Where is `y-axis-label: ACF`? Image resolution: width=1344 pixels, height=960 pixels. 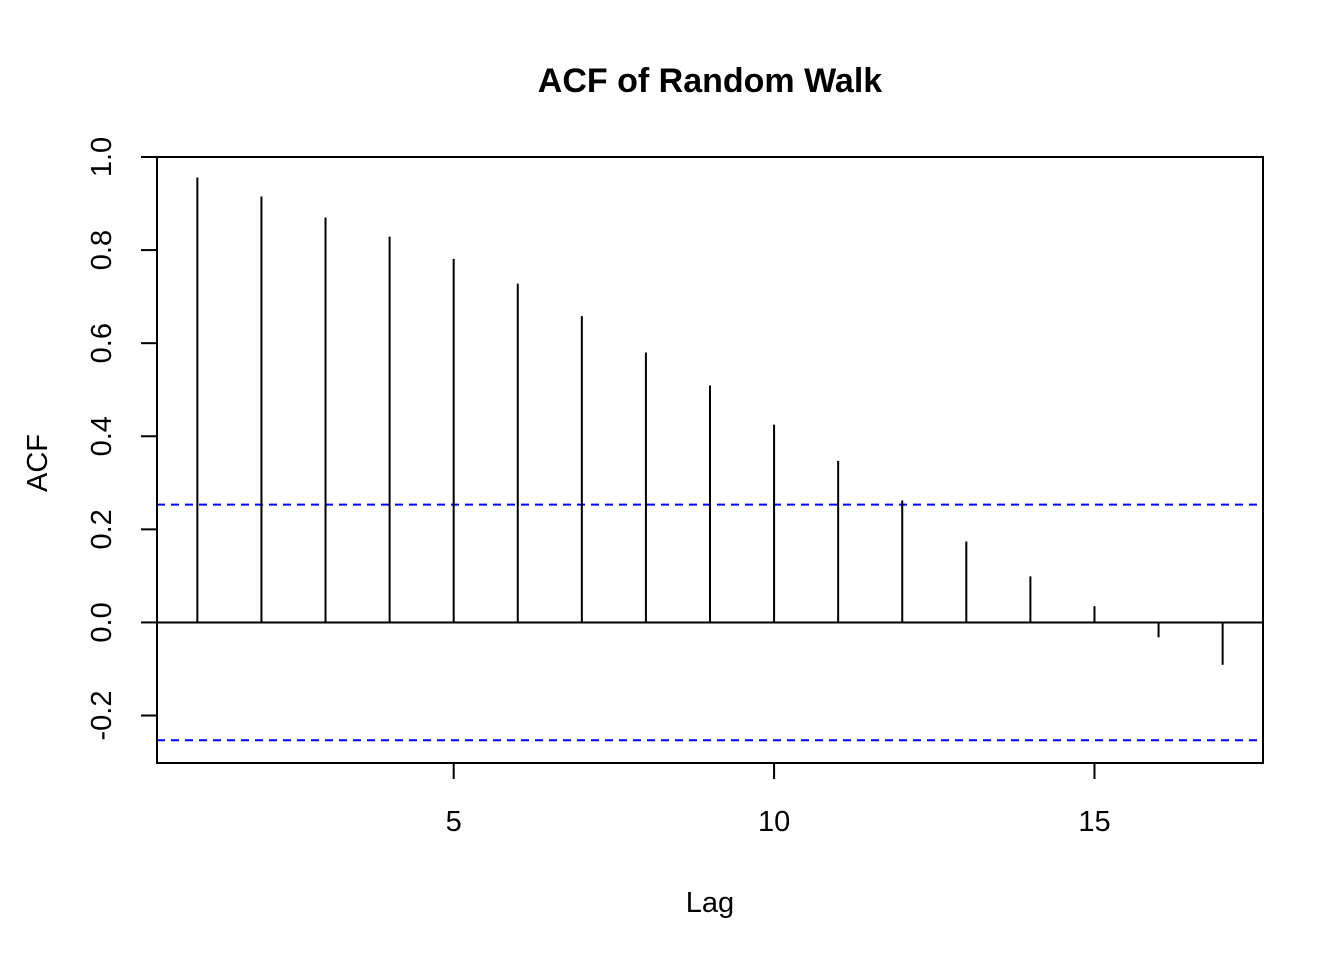 y-axis-label: ACF is located at coordinates (38, 463).